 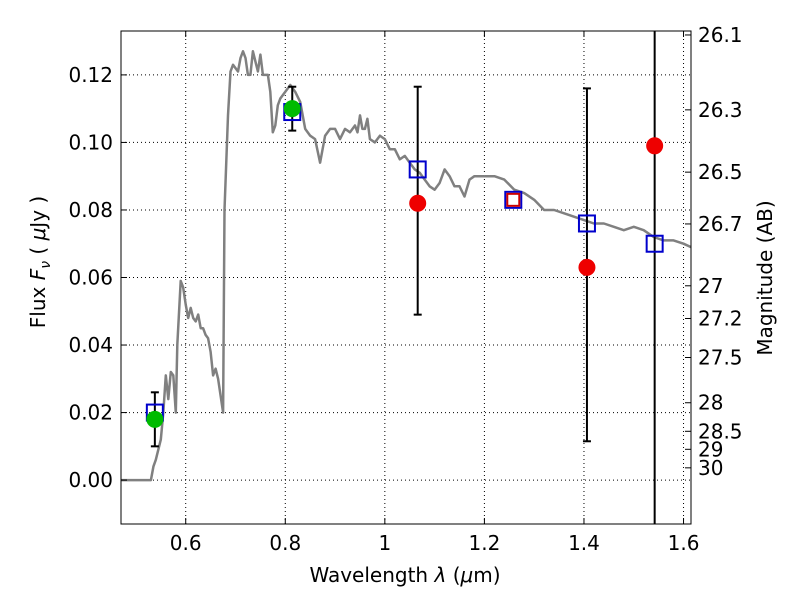 I want to click on y-tick-label: 0.06, so click(x=90, y=278).